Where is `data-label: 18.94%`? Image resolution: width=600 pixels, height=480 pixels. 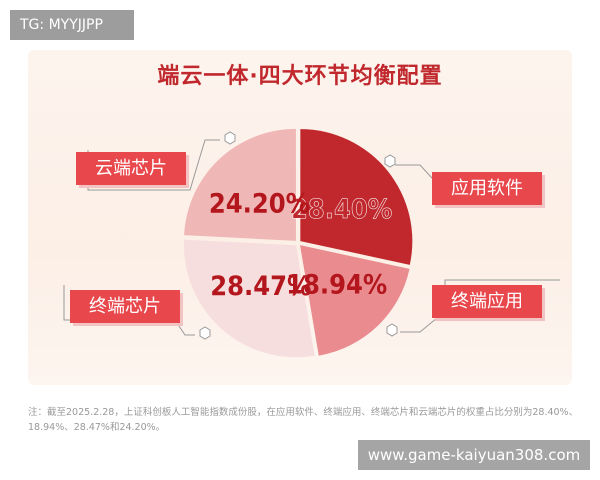
data-label: 18.94% is located at coordinates (336, 284).